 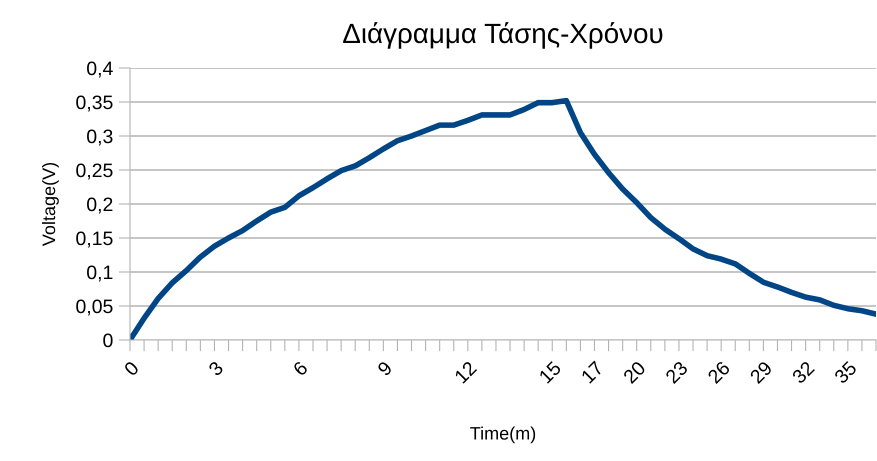 I want to click on x-tick-label: 23, so click(x=676, y=372).